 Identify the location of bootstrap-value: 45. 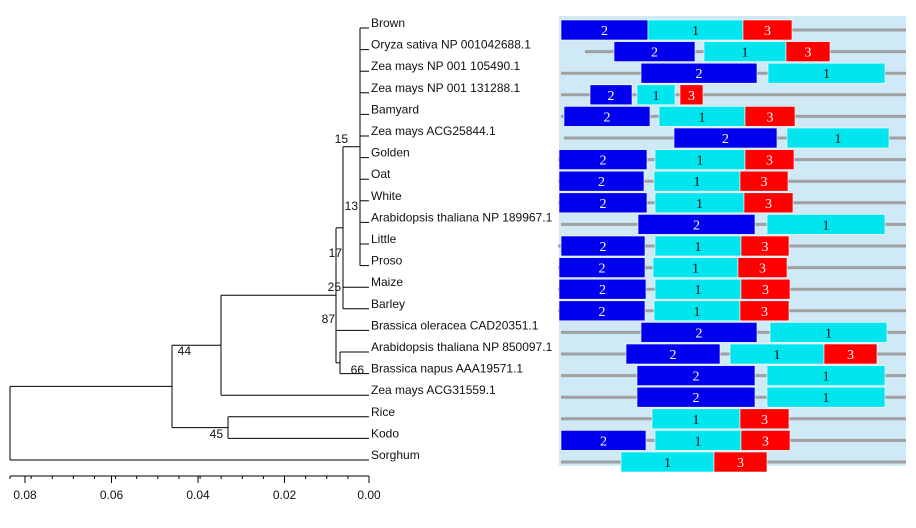
(217, 434).